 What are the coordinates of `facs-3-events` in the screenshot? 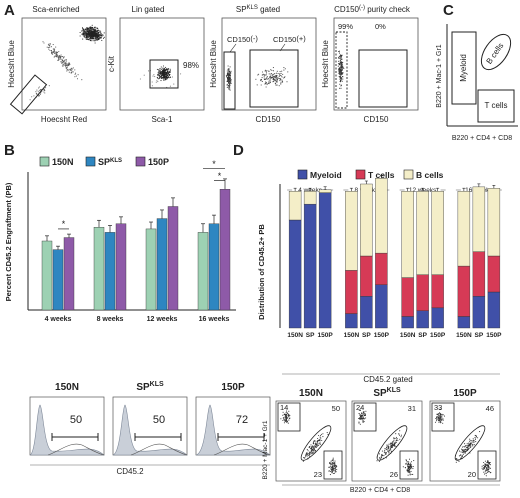 It's located at (257, 78).